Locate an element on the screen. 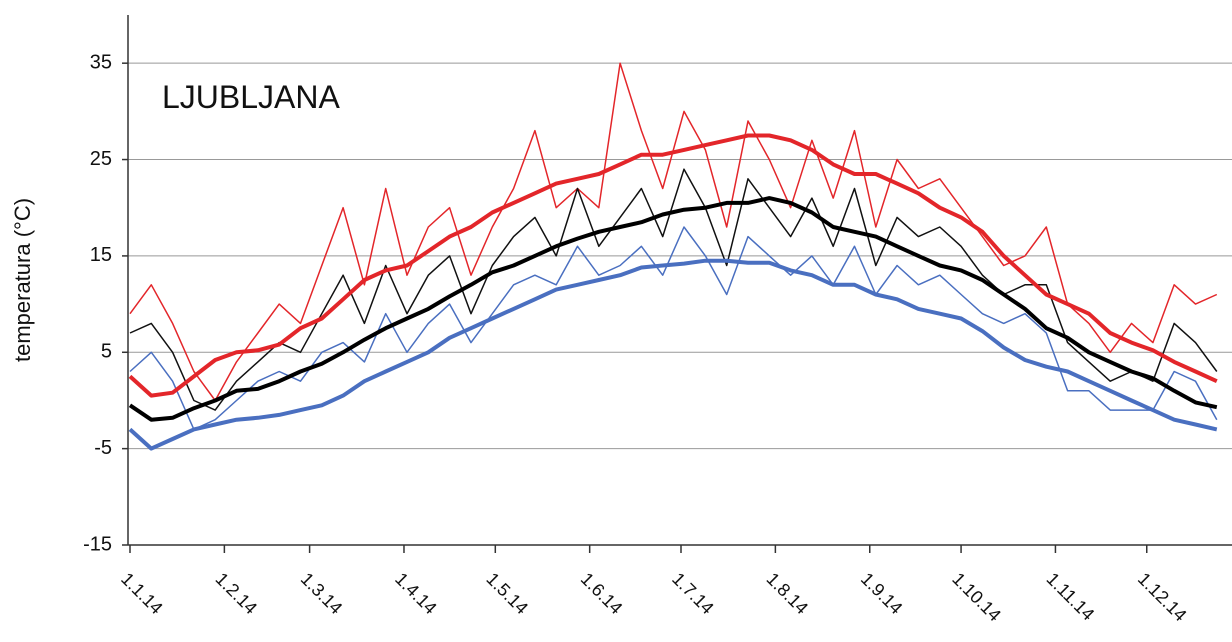 Image resolution: width=1232 pixels, height=642 pixels. x-tick-label: 1.1.14 is located at coordinates (142, 594).